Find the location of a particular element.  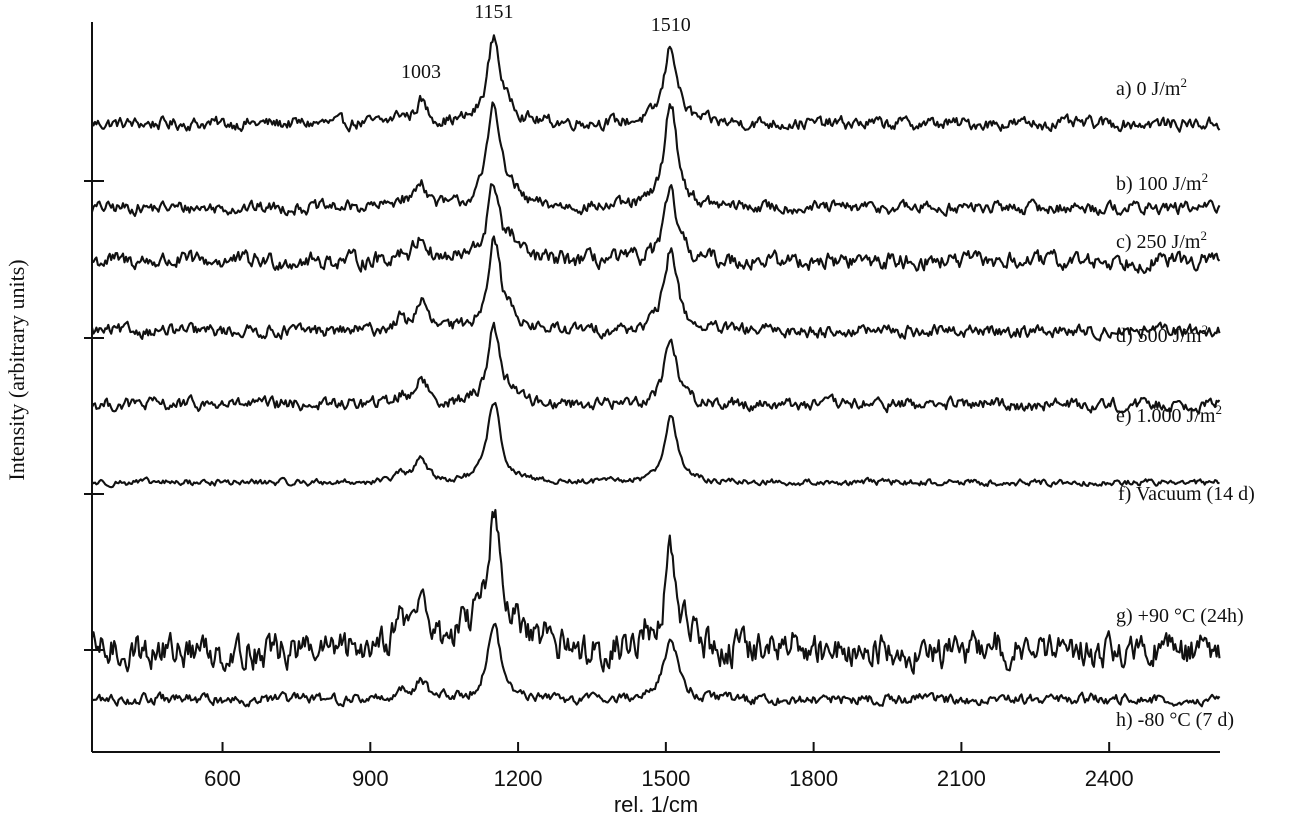

peak-label: 1003 is located at coordinates (421, 72).